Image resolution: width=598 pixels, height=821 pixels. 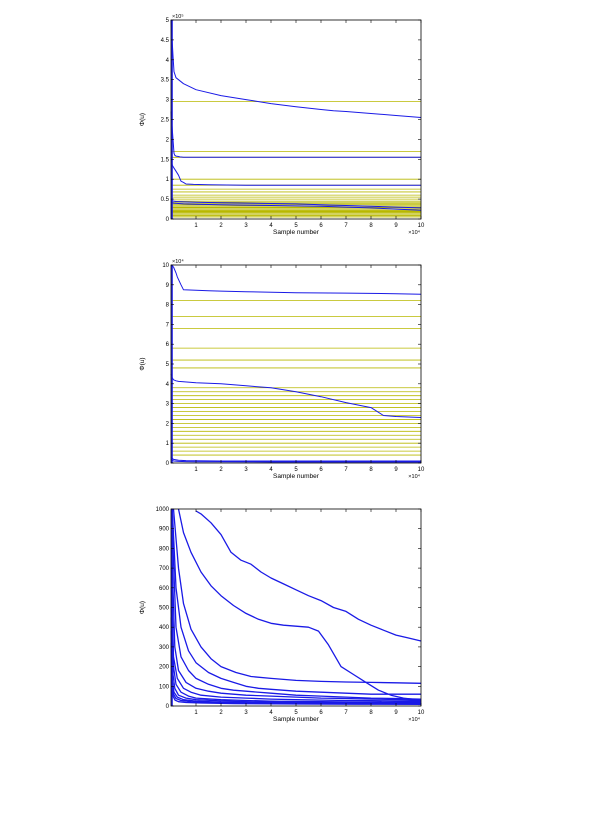 I want to click on y-tick-label: 800, so click(x=164, y=549).